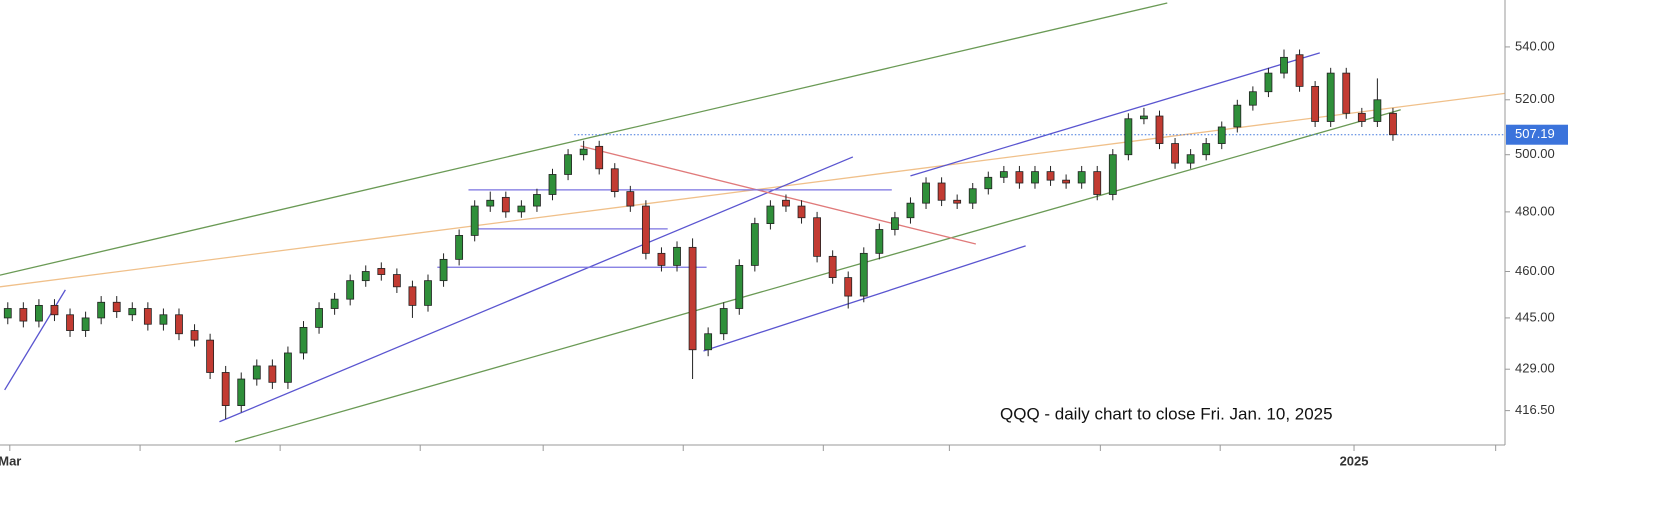  I want to click on y-tick-label: 480.00, so click(1535, 210).